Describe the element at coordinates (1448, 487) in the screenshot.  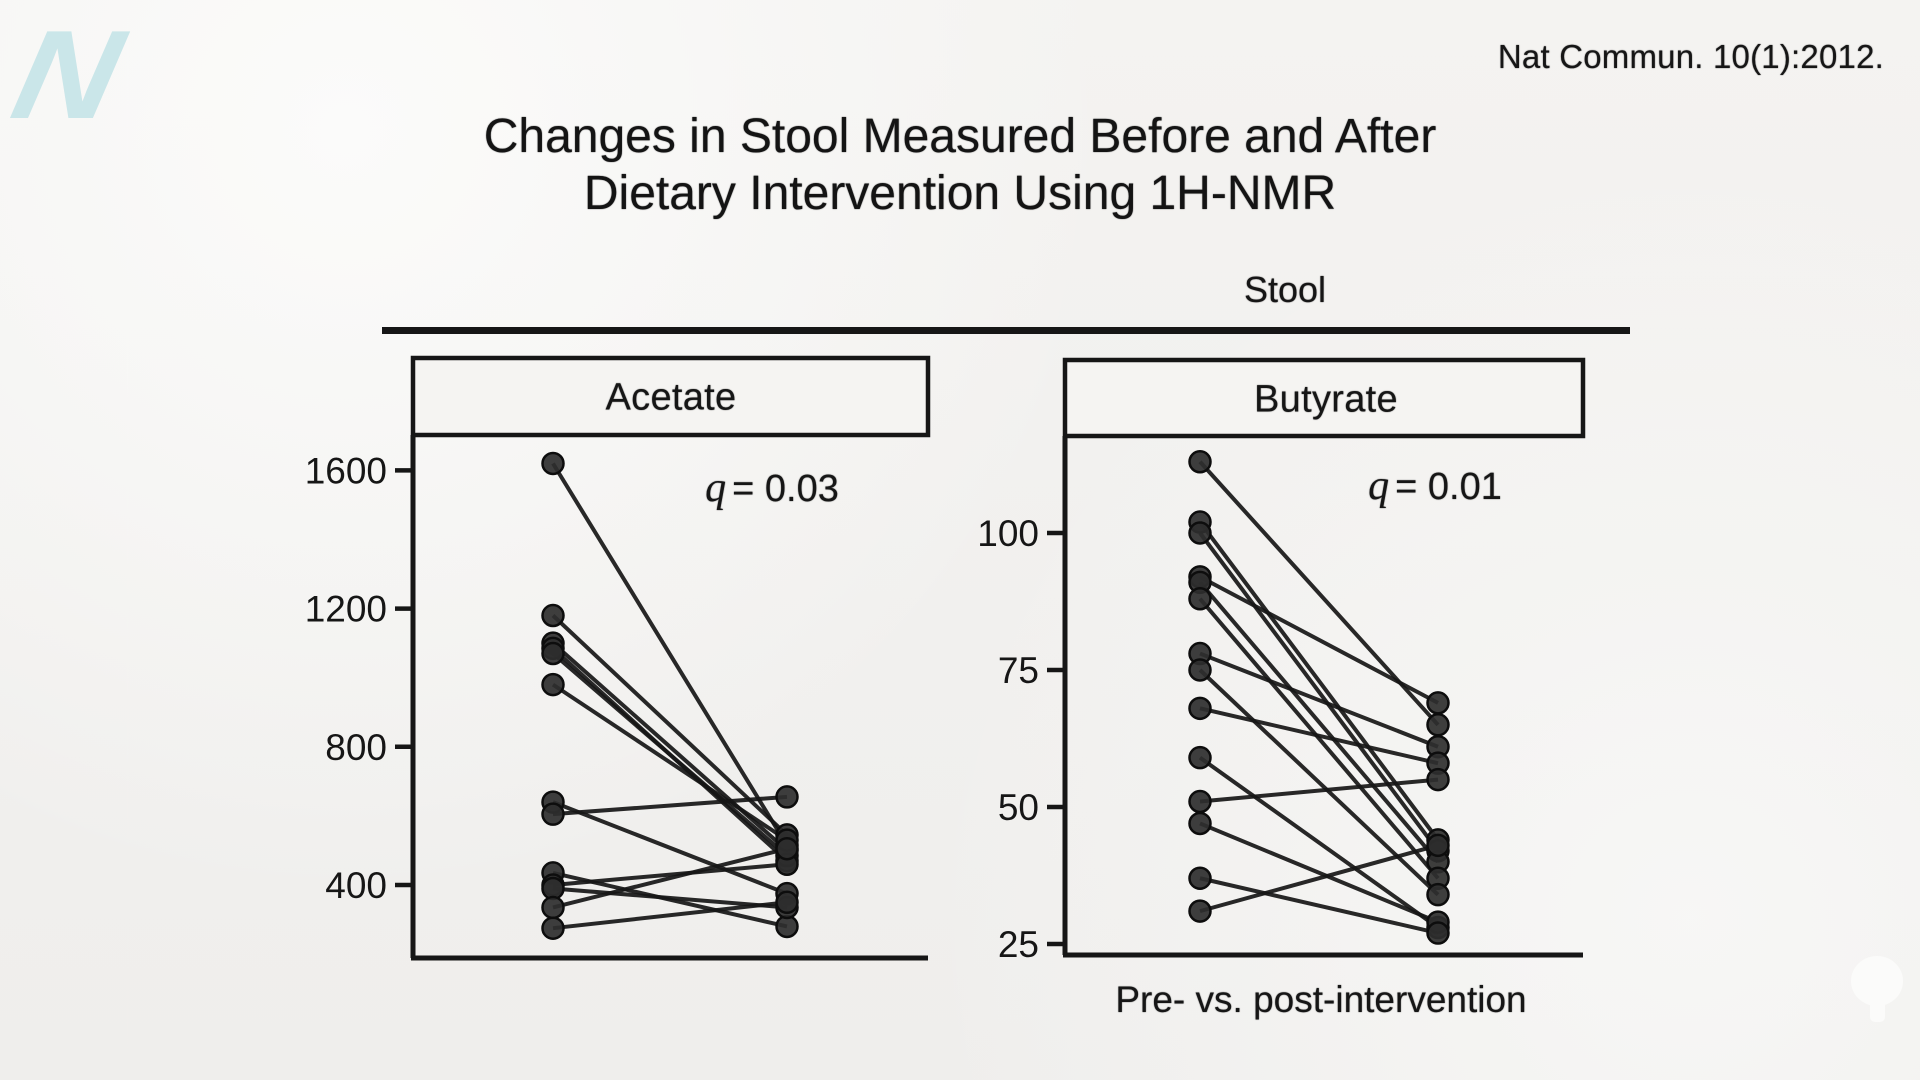
I see `q-number: = 0.01` at that location.